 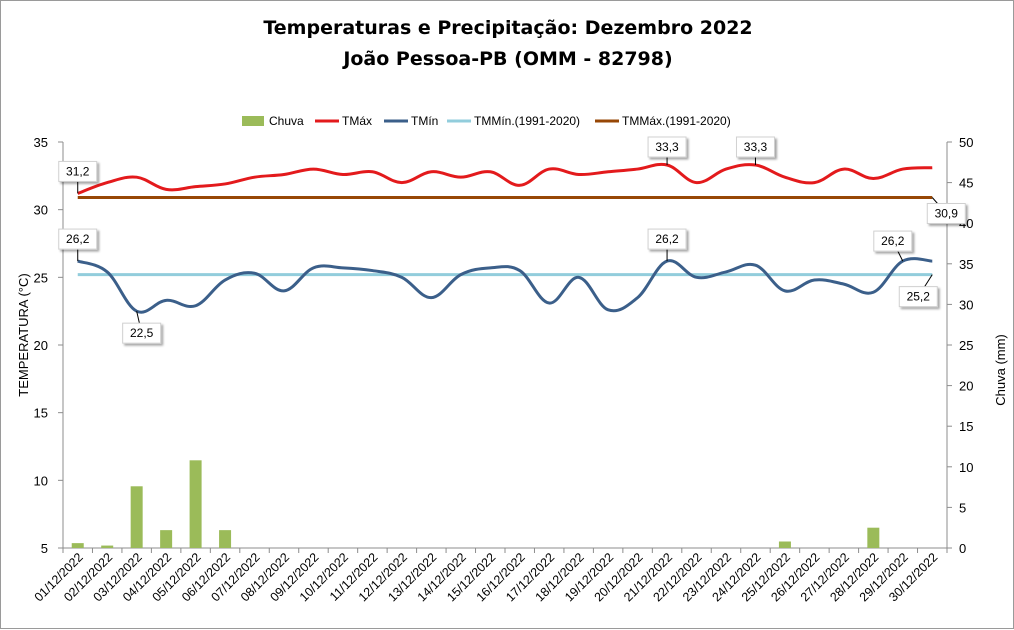 What do you see at coordinates (44, 548) in the screenshot?
I see `y-left-tick-label: 5` at bounding box center [44, 548].